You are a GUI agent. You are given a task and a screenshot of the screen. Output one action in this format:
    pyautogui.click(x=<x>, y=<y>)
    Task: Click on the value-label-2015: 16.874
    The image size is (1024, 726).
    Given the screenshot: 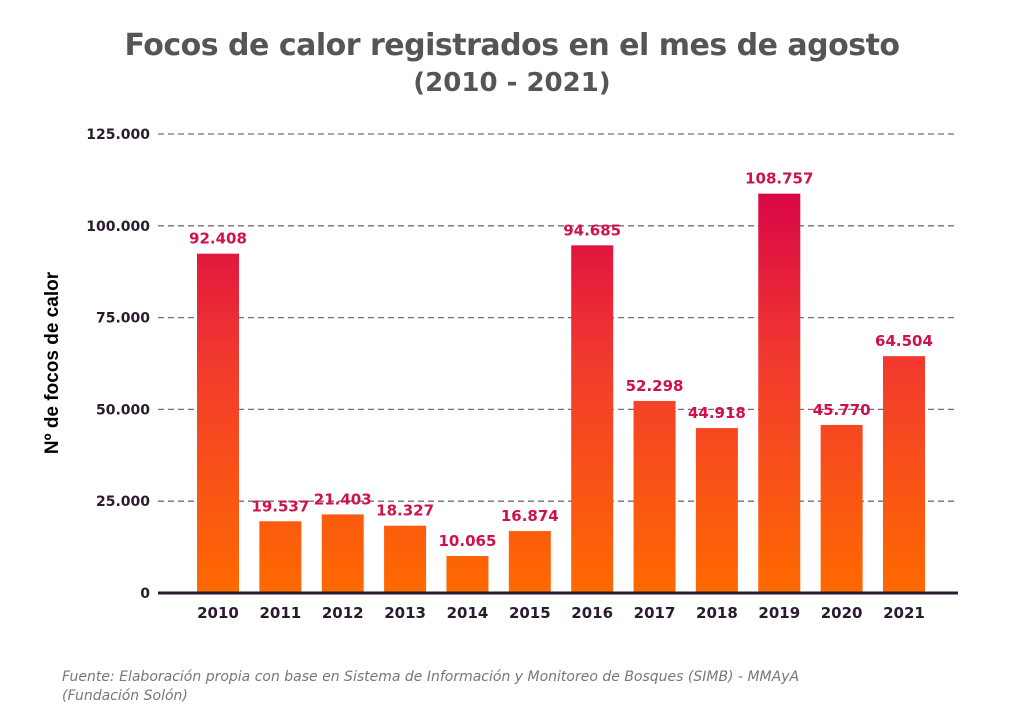 What is the action you would take?
    pyautogui.click(x=530, y=516)
    